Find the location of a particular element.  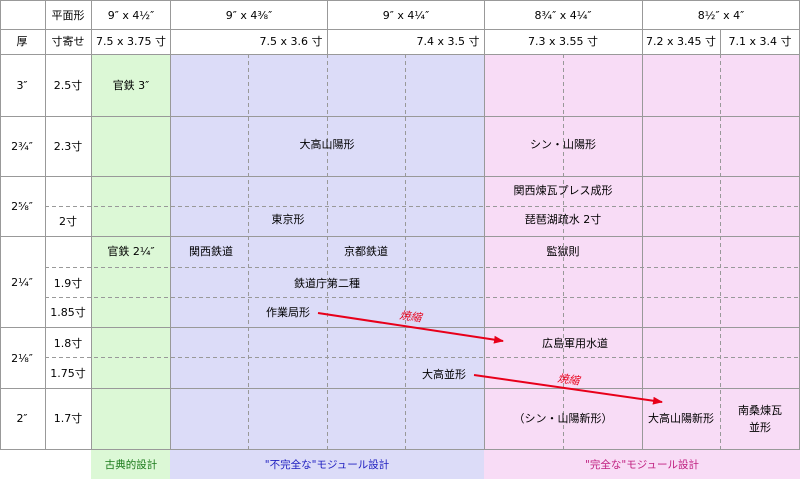

cell-kangoku: 監獄則 is located at coordinates (563, 251).